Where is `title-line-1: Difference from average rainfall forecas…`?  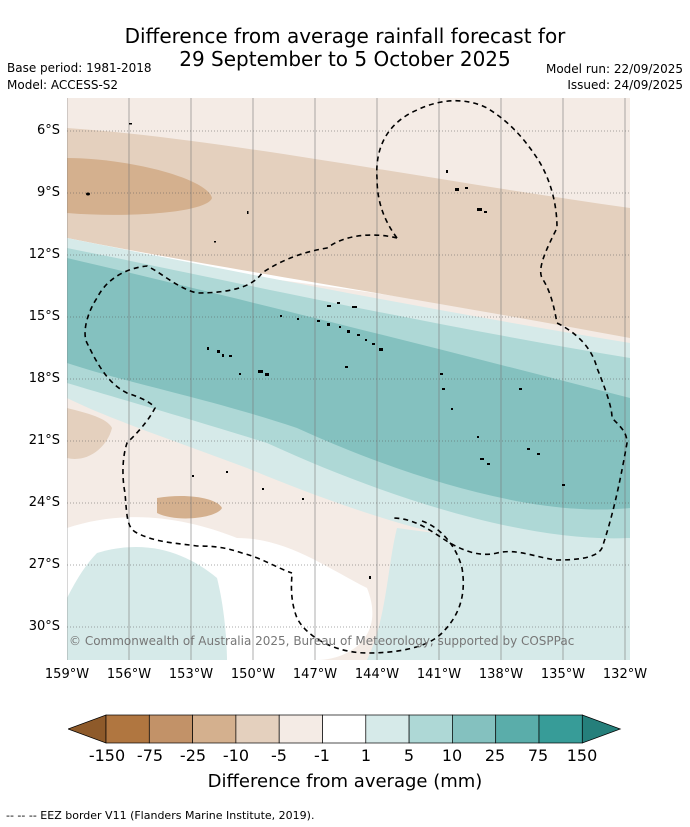 title-line-1: Difference from average rainfall forecas… is located at coordinates (345, 36).